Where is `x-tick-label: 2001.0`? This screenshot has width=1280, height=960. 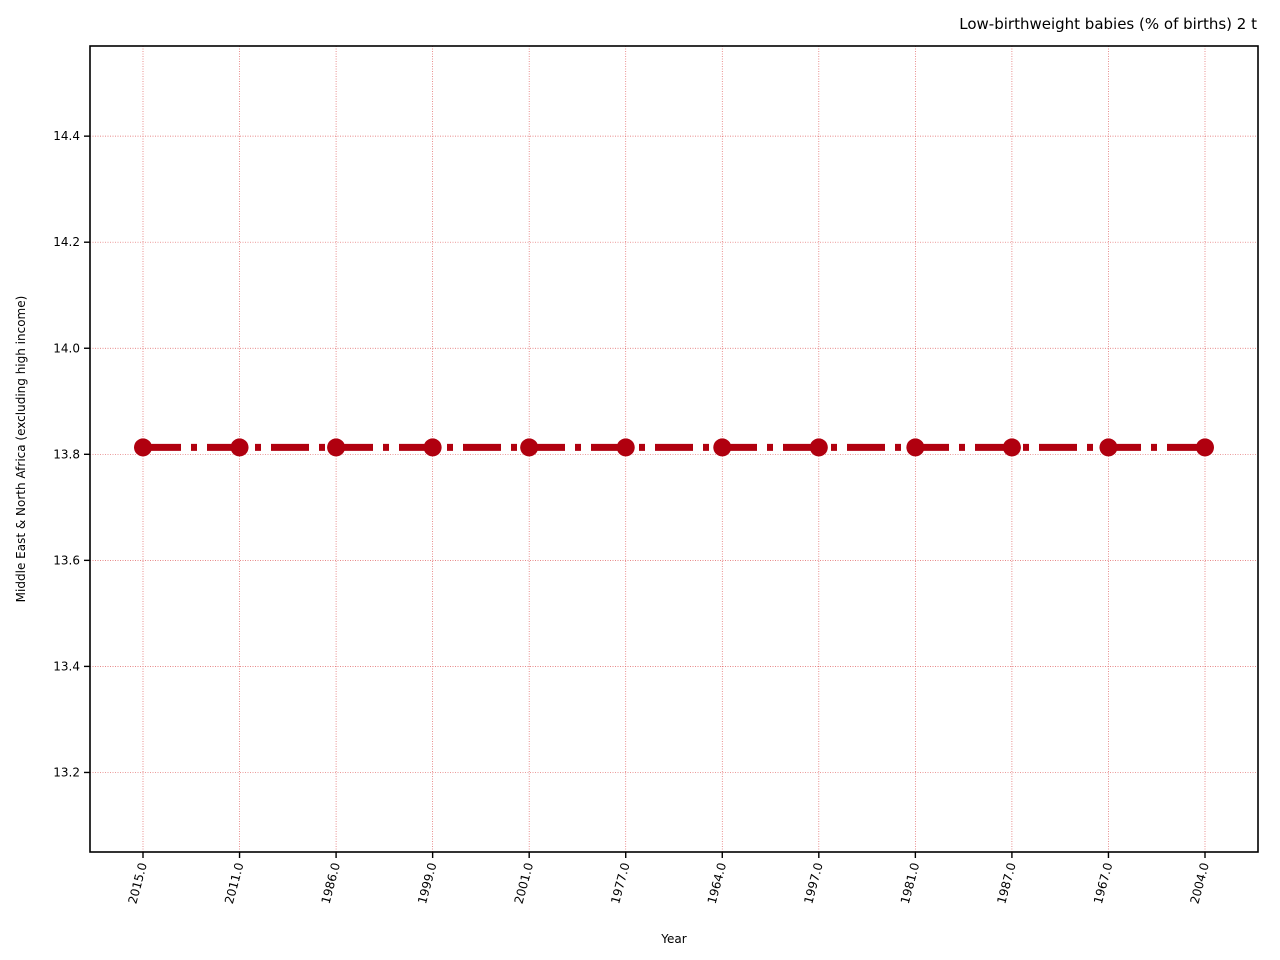
x-tick-label: 2001.0 is located at coordinates (524, 883).